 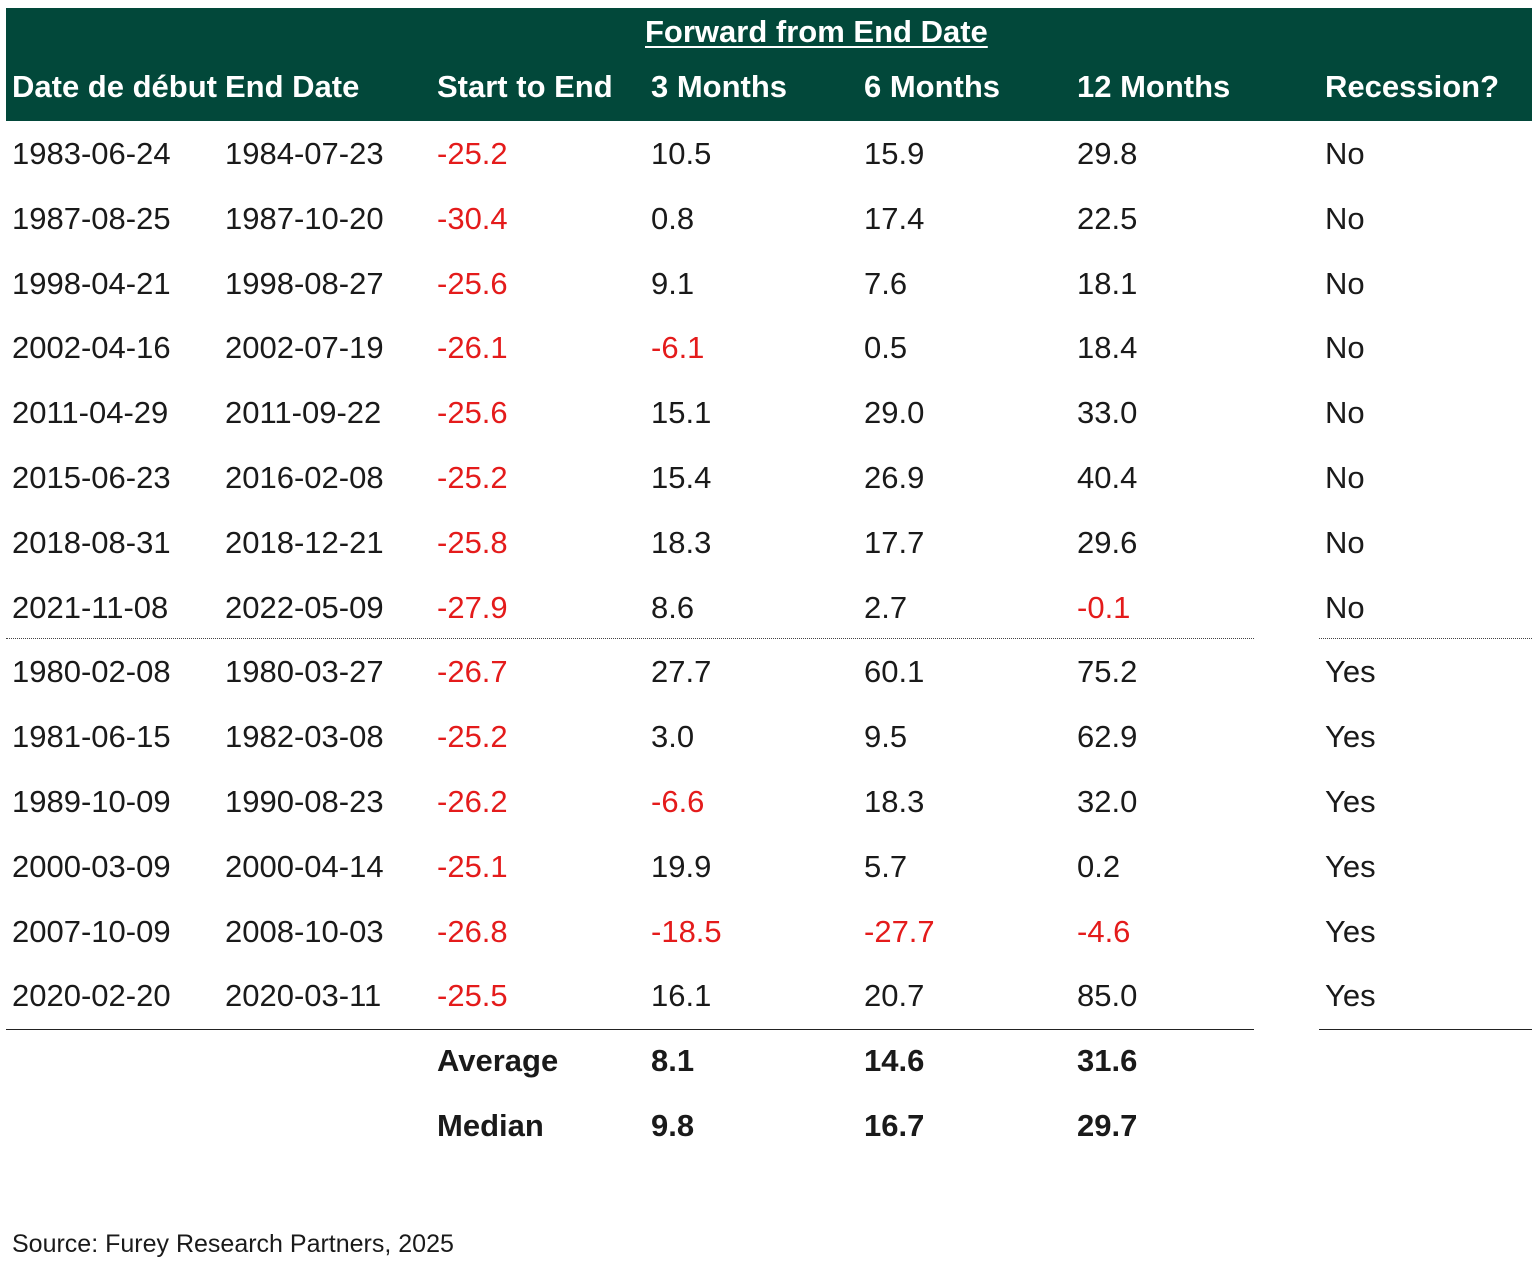 I want to click on cell-six-months: 5.7, so click(x=886, y=866).